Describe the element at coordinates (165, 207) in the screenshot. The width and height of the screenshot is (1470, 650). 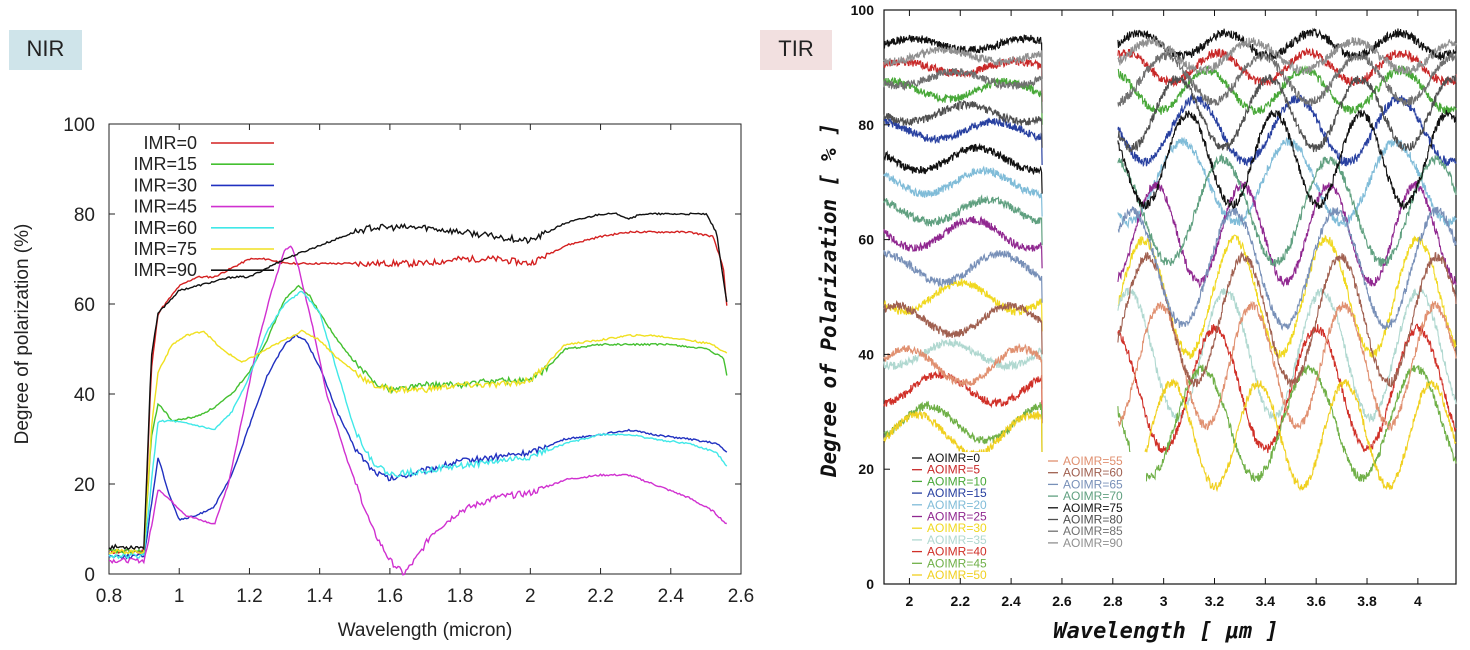
I see `nir-legend-label: IMR=45` at that location.